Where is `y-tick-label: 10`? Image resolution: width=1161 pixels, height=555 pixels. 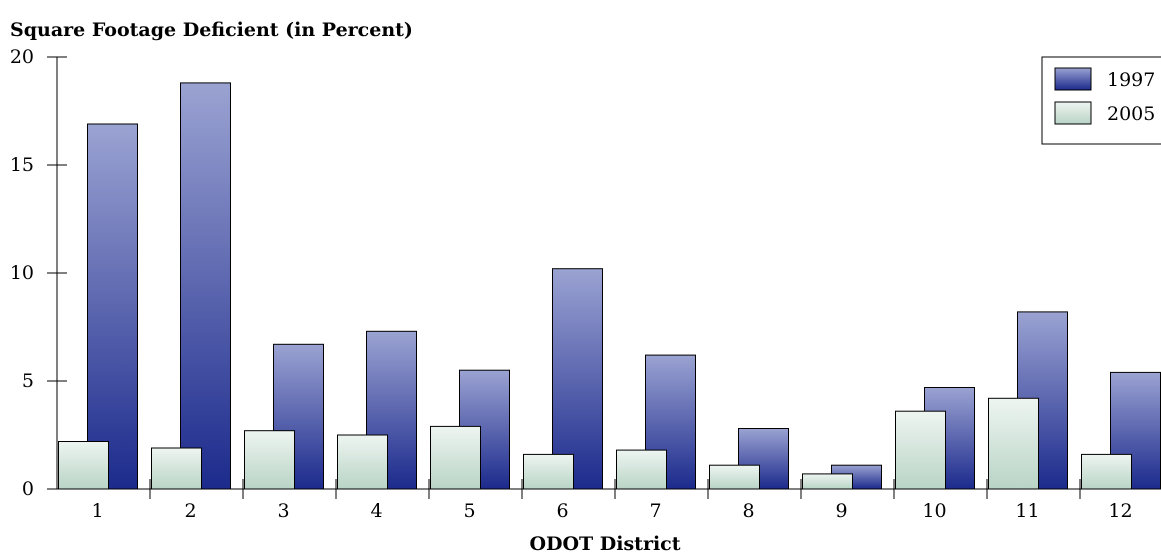
y-tick-label: 10 is located at coordinates (22, 273).